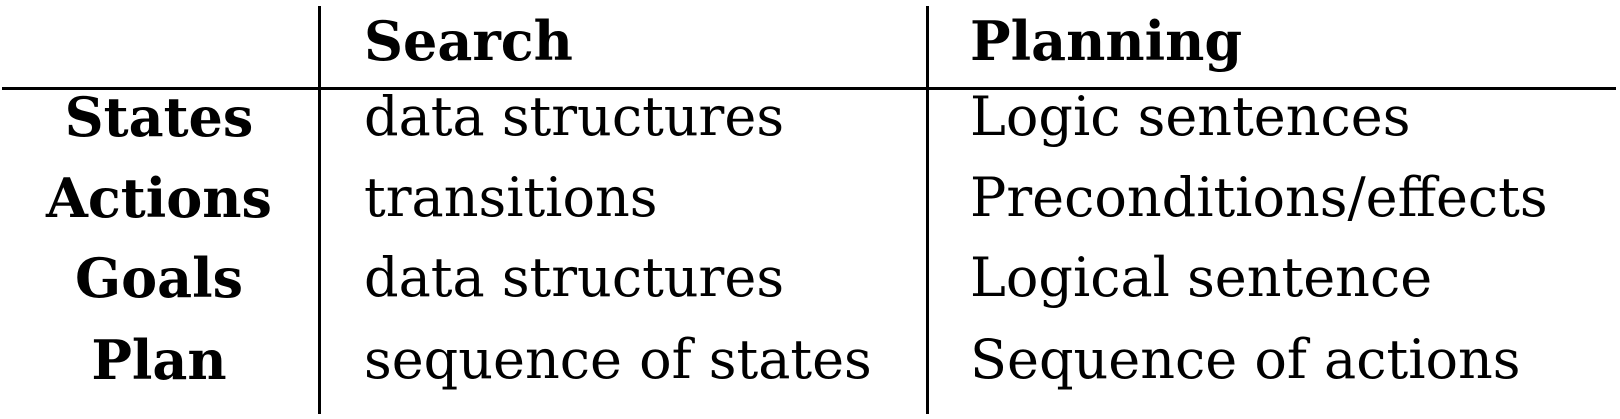 The height and width of the screenshot is (419, 1620). What do you see at coordinates (159, 360) in the screenshot?
I see `row-label-plan: Plan` at bounding box center [159, 360].